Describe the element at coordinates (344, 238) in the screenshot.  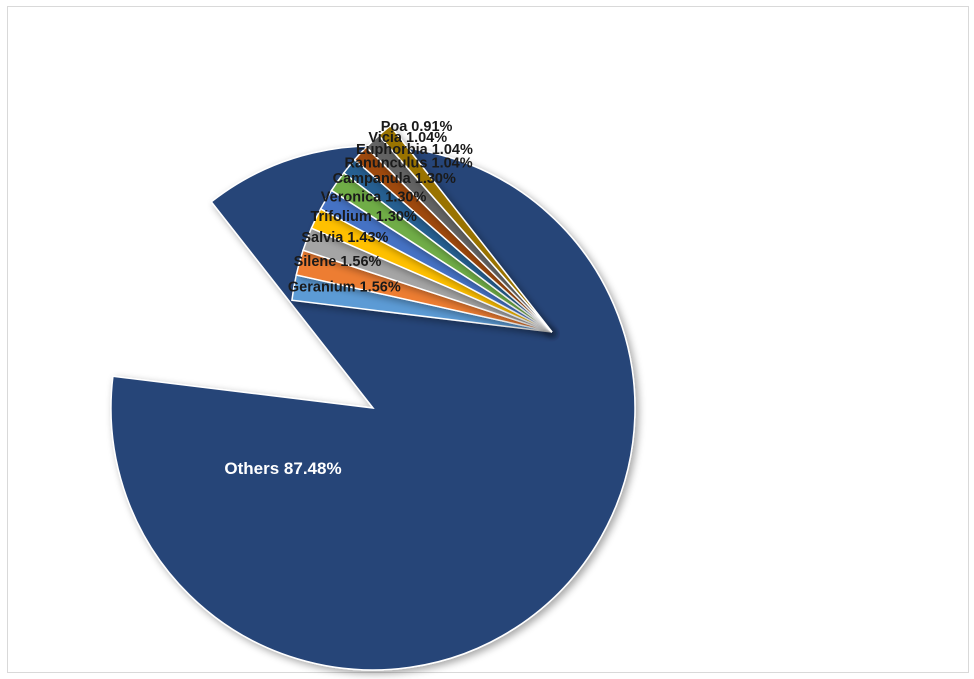
I see `data-label-salvia: Salvia 1.43%` at that location.